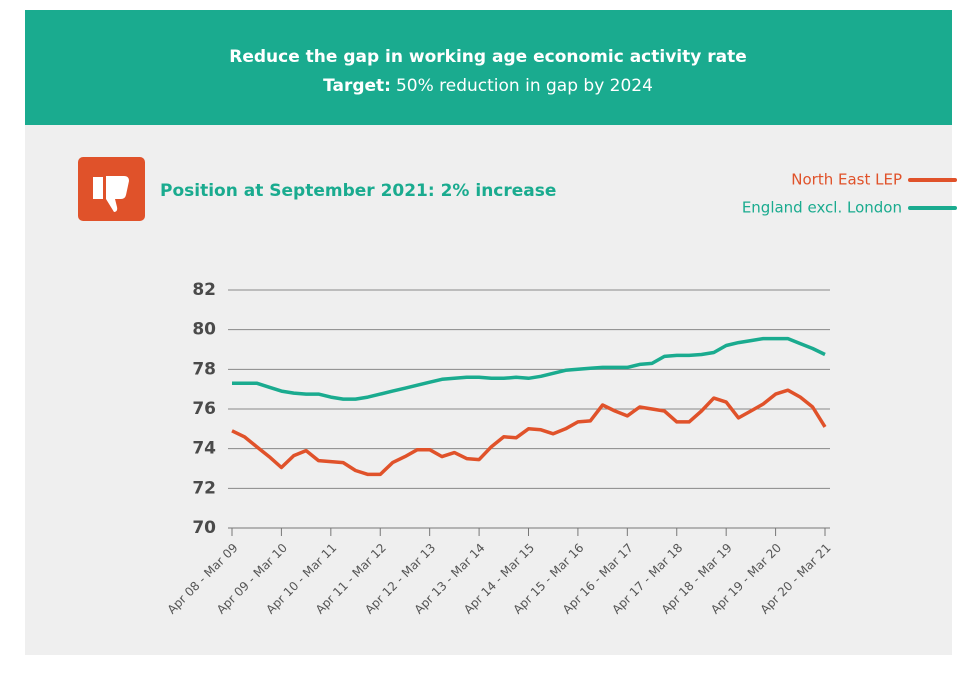 The height and width of the screenshot is (681, 977). Describe the element at coordinates (204, 369) in the screenshot. I see `y-tick-label: 78` at that location.